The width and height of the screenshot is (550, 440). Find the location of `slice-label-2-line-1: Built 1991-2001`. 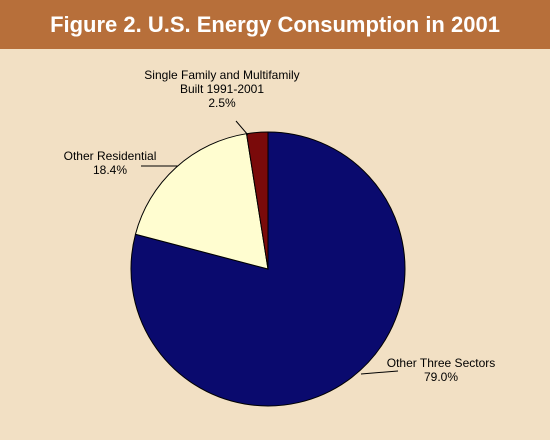

slice-label-2-line-1: Built 1991-2001 is located at coordinates (222, 89).